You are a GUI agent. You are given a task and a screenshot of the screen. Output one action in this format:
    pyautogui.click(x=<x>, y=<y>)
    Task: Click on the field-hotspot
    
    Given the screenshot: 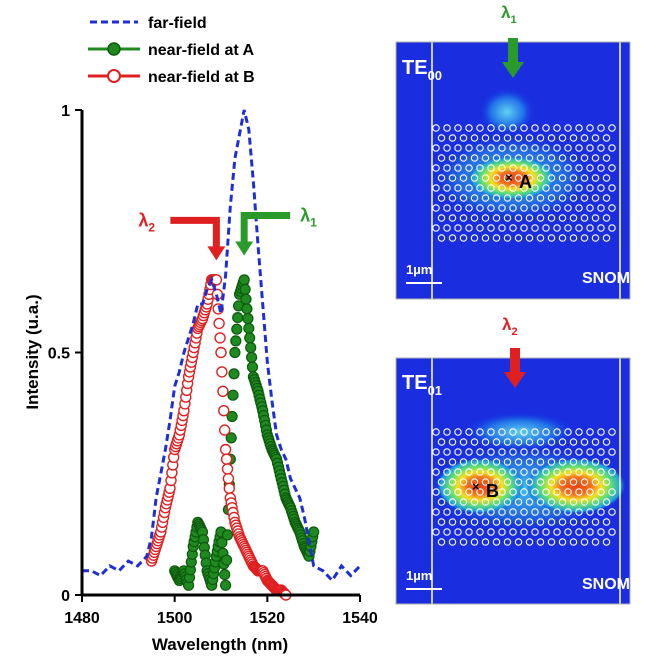 What is the action you would take?
    pyautogui.click(x=512, y=178)
    